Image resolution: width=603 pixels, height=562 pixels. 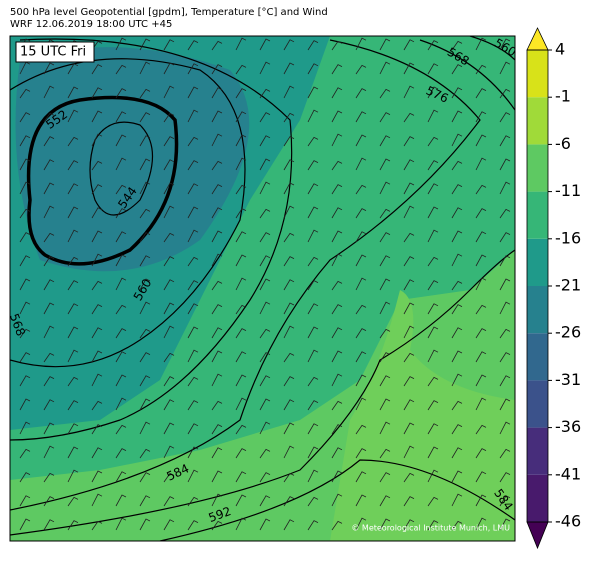 What do you see at coordinates (568, 285) in the screenshot?
I see `colorbar-tick-label: -21` at bounding box center [568, 285].